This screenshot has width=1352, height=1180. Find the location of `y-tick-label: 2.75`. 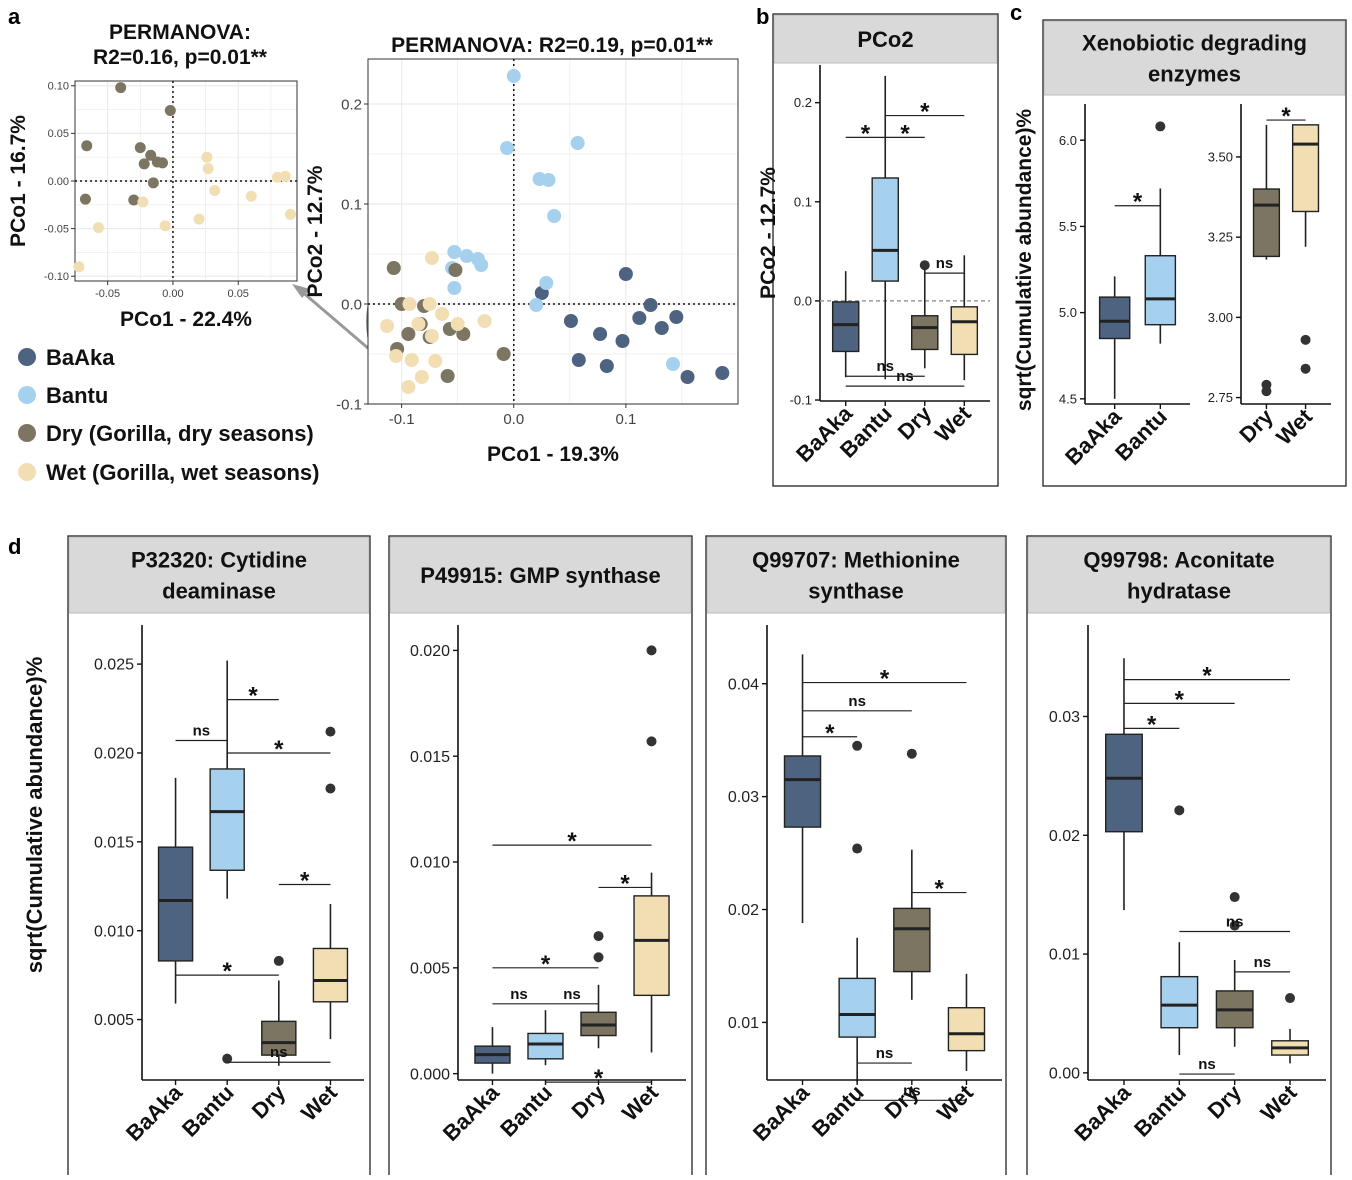

y-tick-label: 2.75 is located at coordinates (1220, 397).